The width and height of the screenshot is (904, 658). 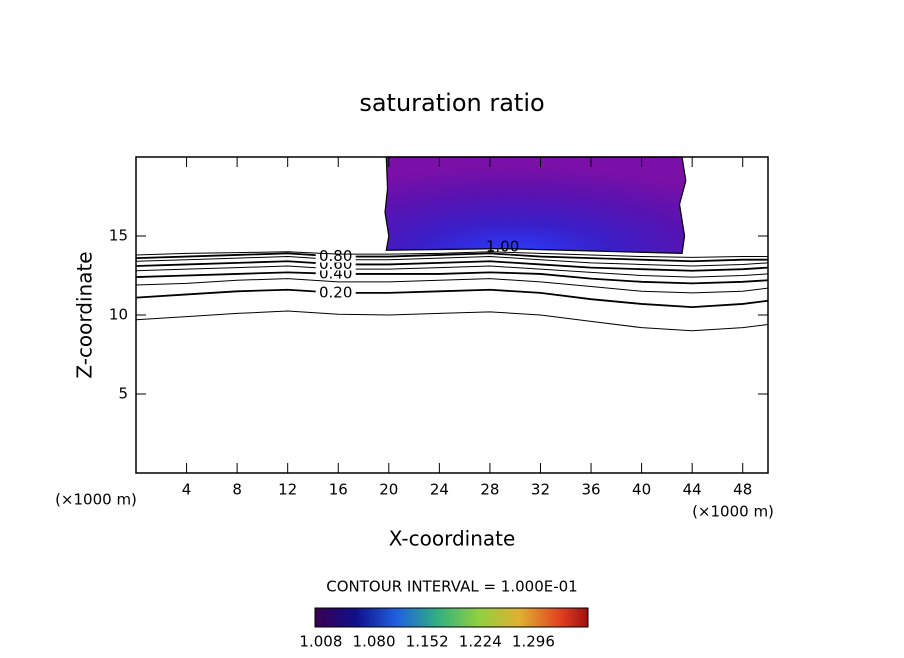 What do you see at coordinates (452, 539) in the screenshot?
I see `x-axis-label: X-coordinate` at bounding box center [452, 539].